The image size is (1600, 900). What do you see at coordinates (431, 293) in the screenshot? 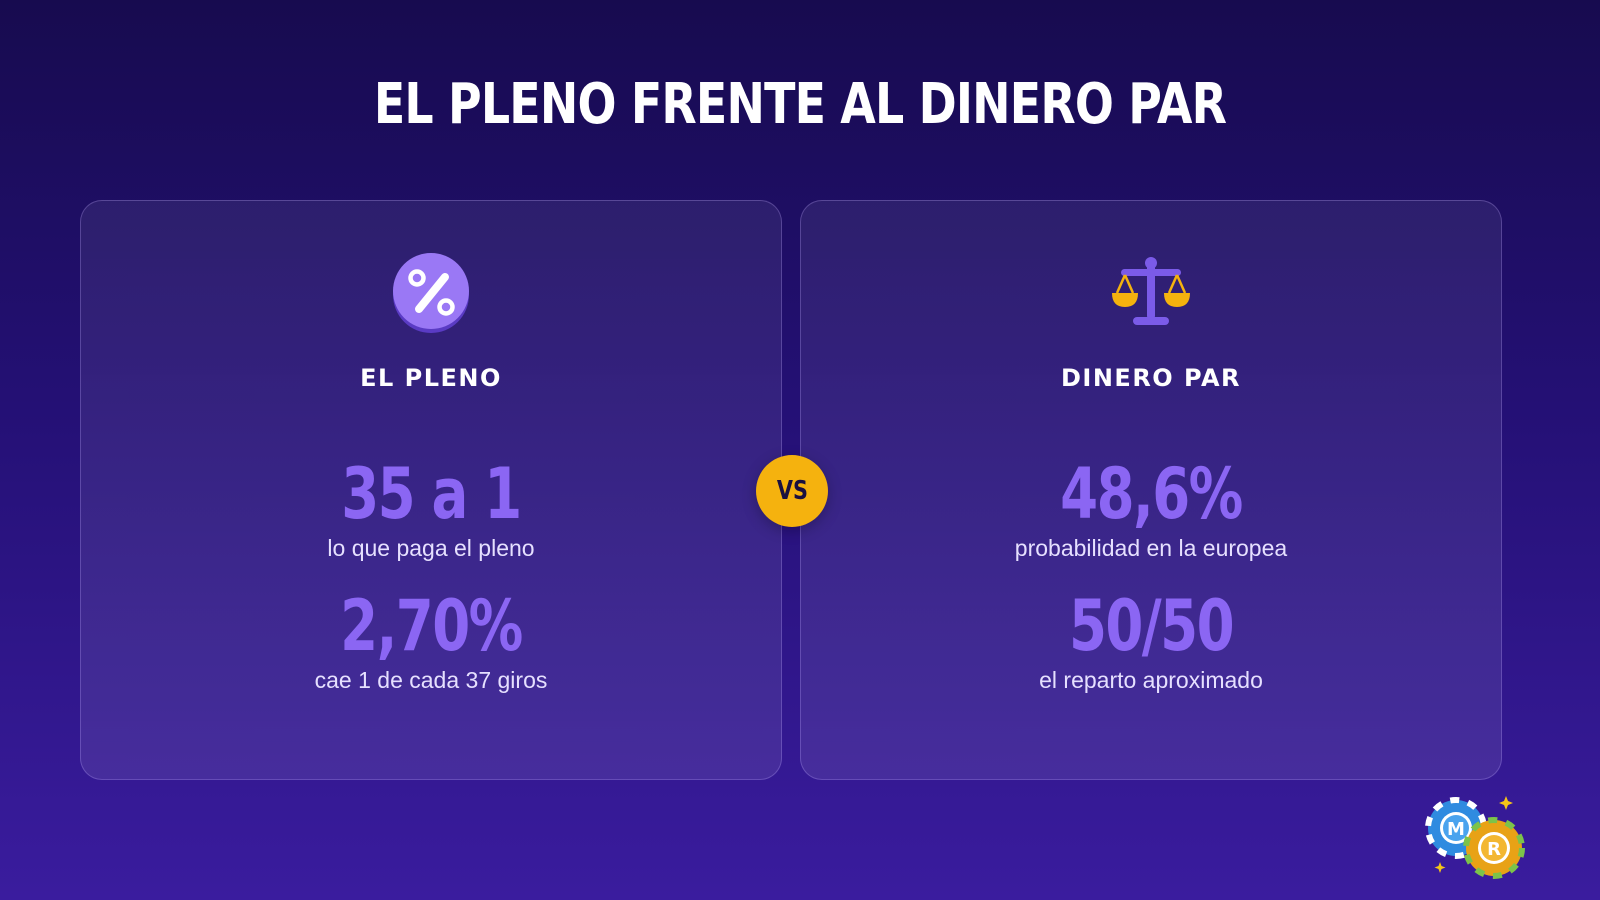
I see `percent-icon` at bounding box center [431, 293].